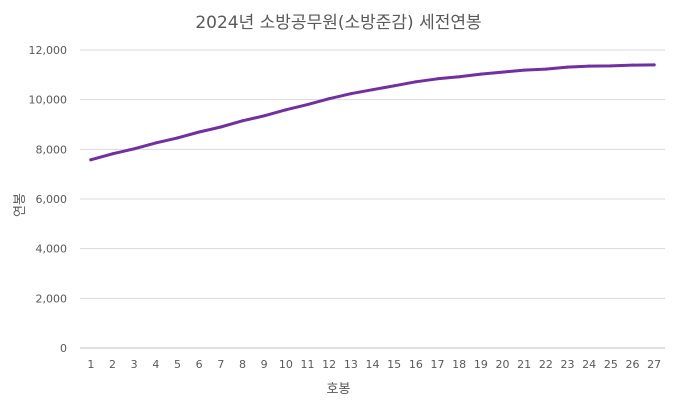 The image size is (677, 411). What do you see at coordinates (48, 50) in the screenshot?
I see `y-tick-label: 12,000` at bounding box center [48, 50].